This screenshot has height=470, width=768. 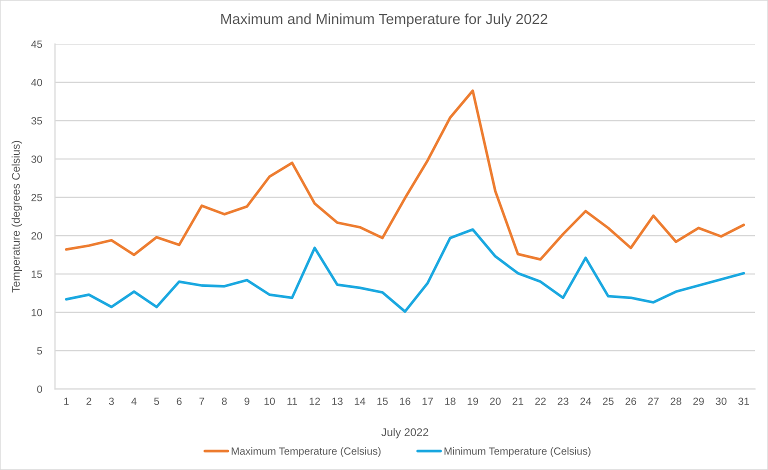 What do you see at coordinates (495, 401) in the screenshot?
I see `x-tick-label: 20` at bounding box center [495, 401].